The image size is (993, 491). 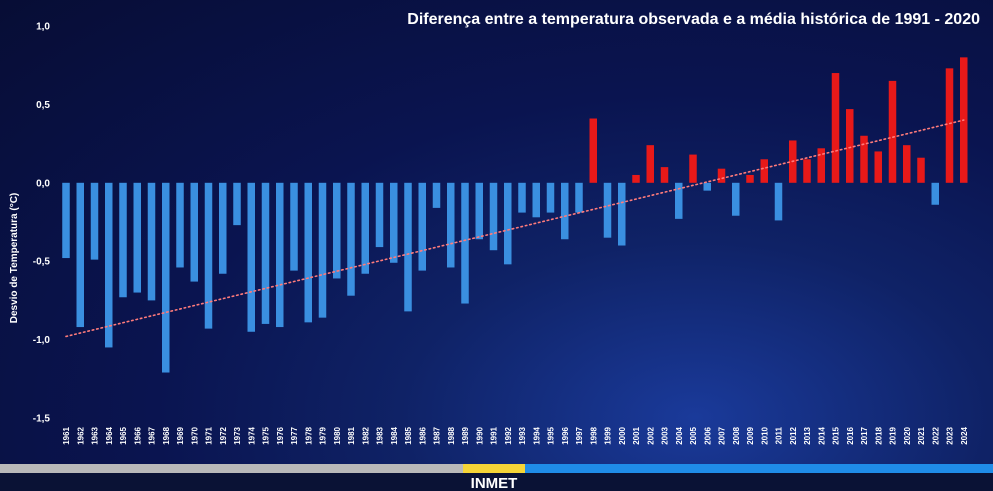 What do you see at coordinates (109, 265) in the screenshot?
I see `bar-1964` at bounding box center [109, 265].